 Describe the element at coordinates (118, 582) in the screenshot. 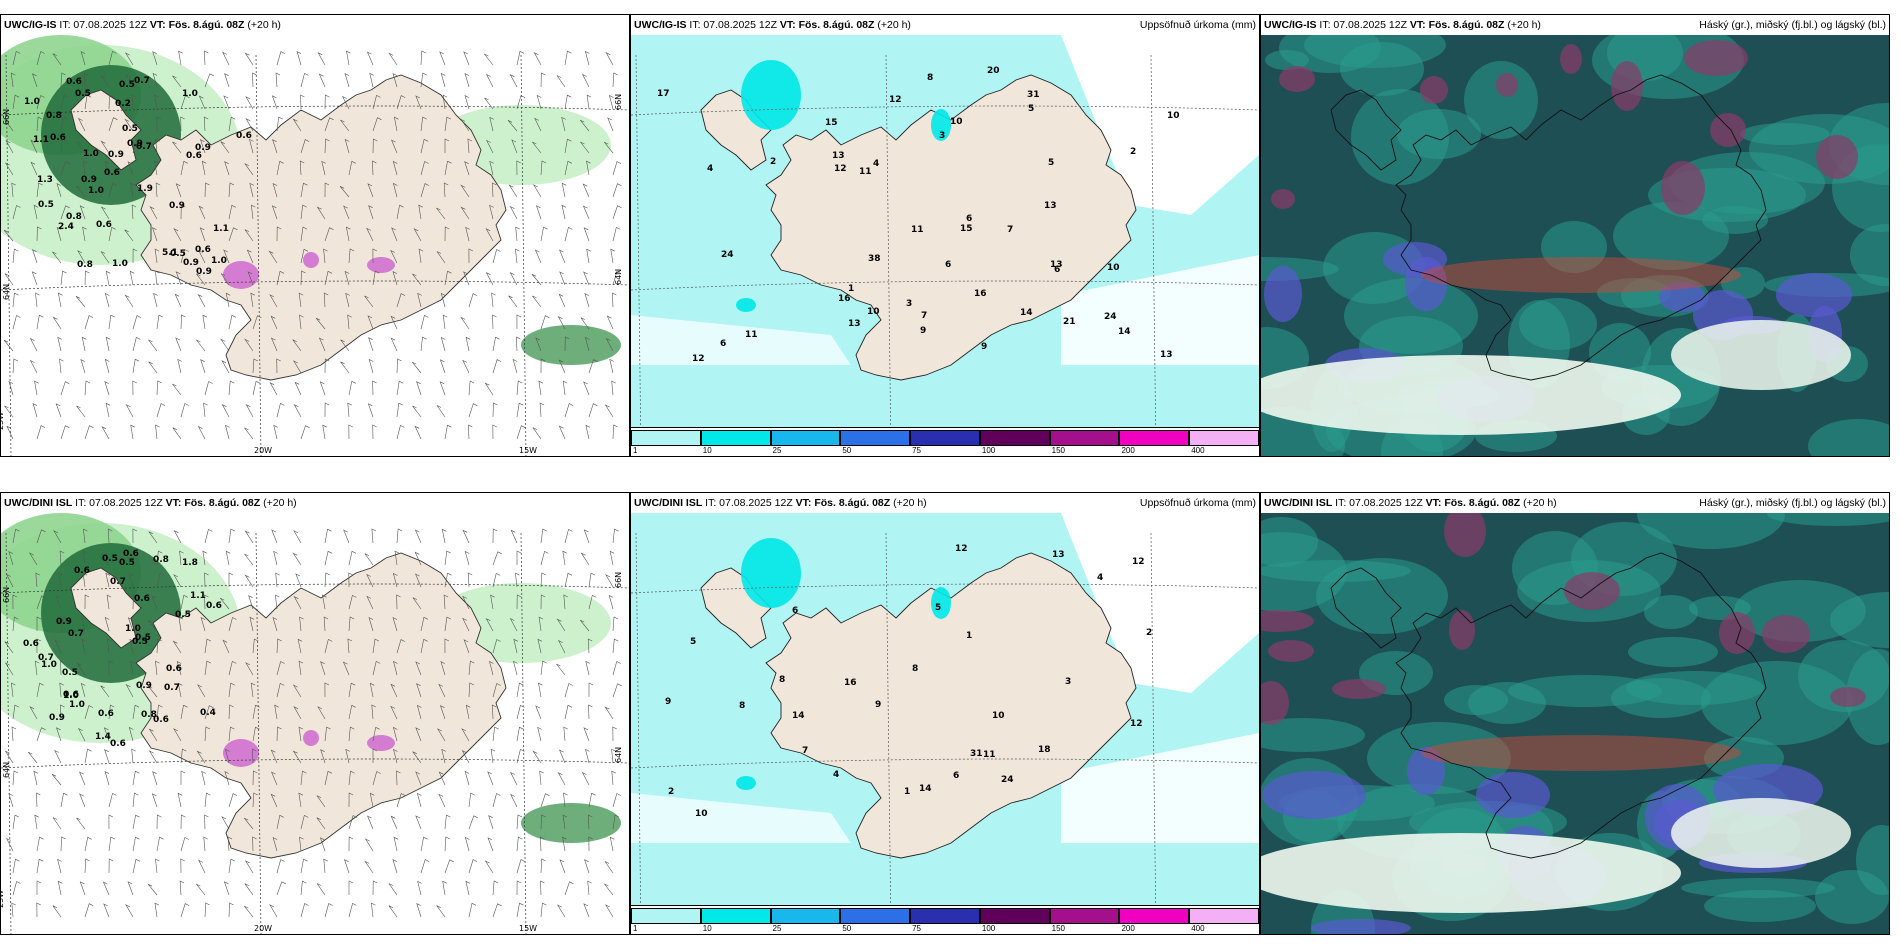

I see `value-label: 0.7` at that location.